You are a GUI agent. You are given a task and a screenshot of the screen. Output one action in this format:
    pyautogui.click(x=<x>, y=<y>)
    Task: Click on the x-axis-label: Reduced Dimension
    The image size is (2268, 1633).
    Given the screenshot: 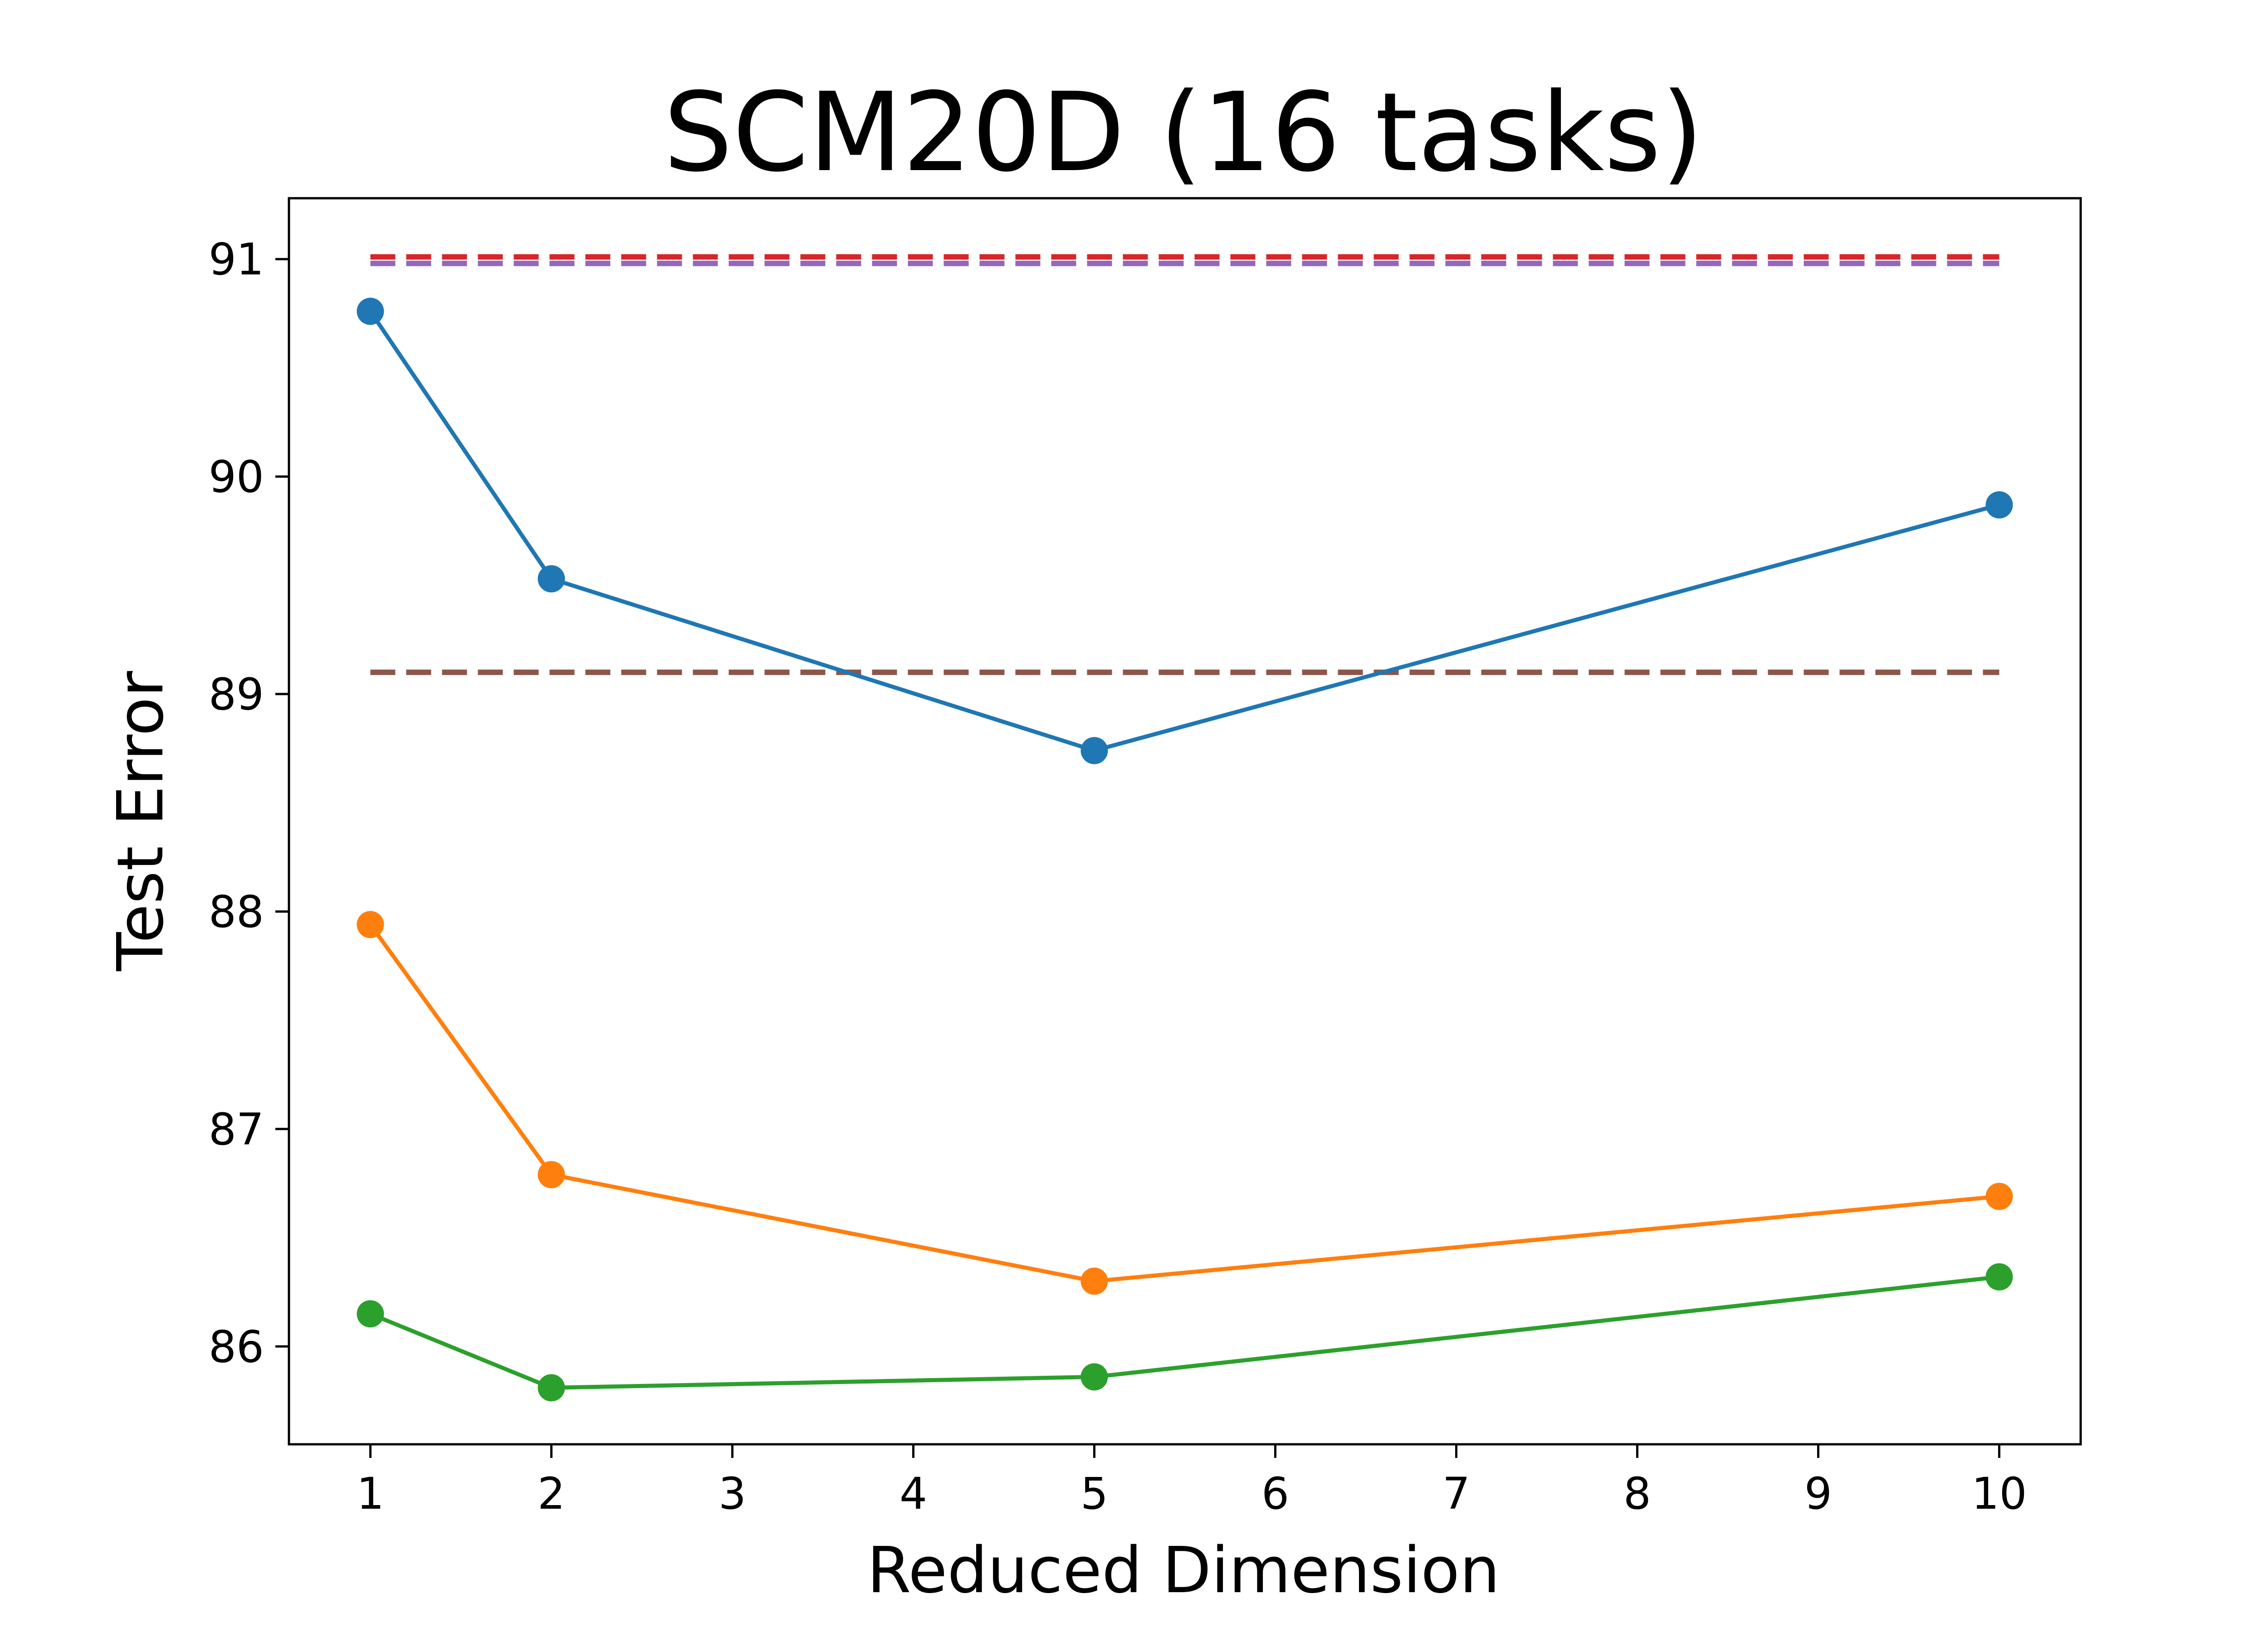 What is the action you would take?
    pyautogui.click(x=1184, y=1571)
    